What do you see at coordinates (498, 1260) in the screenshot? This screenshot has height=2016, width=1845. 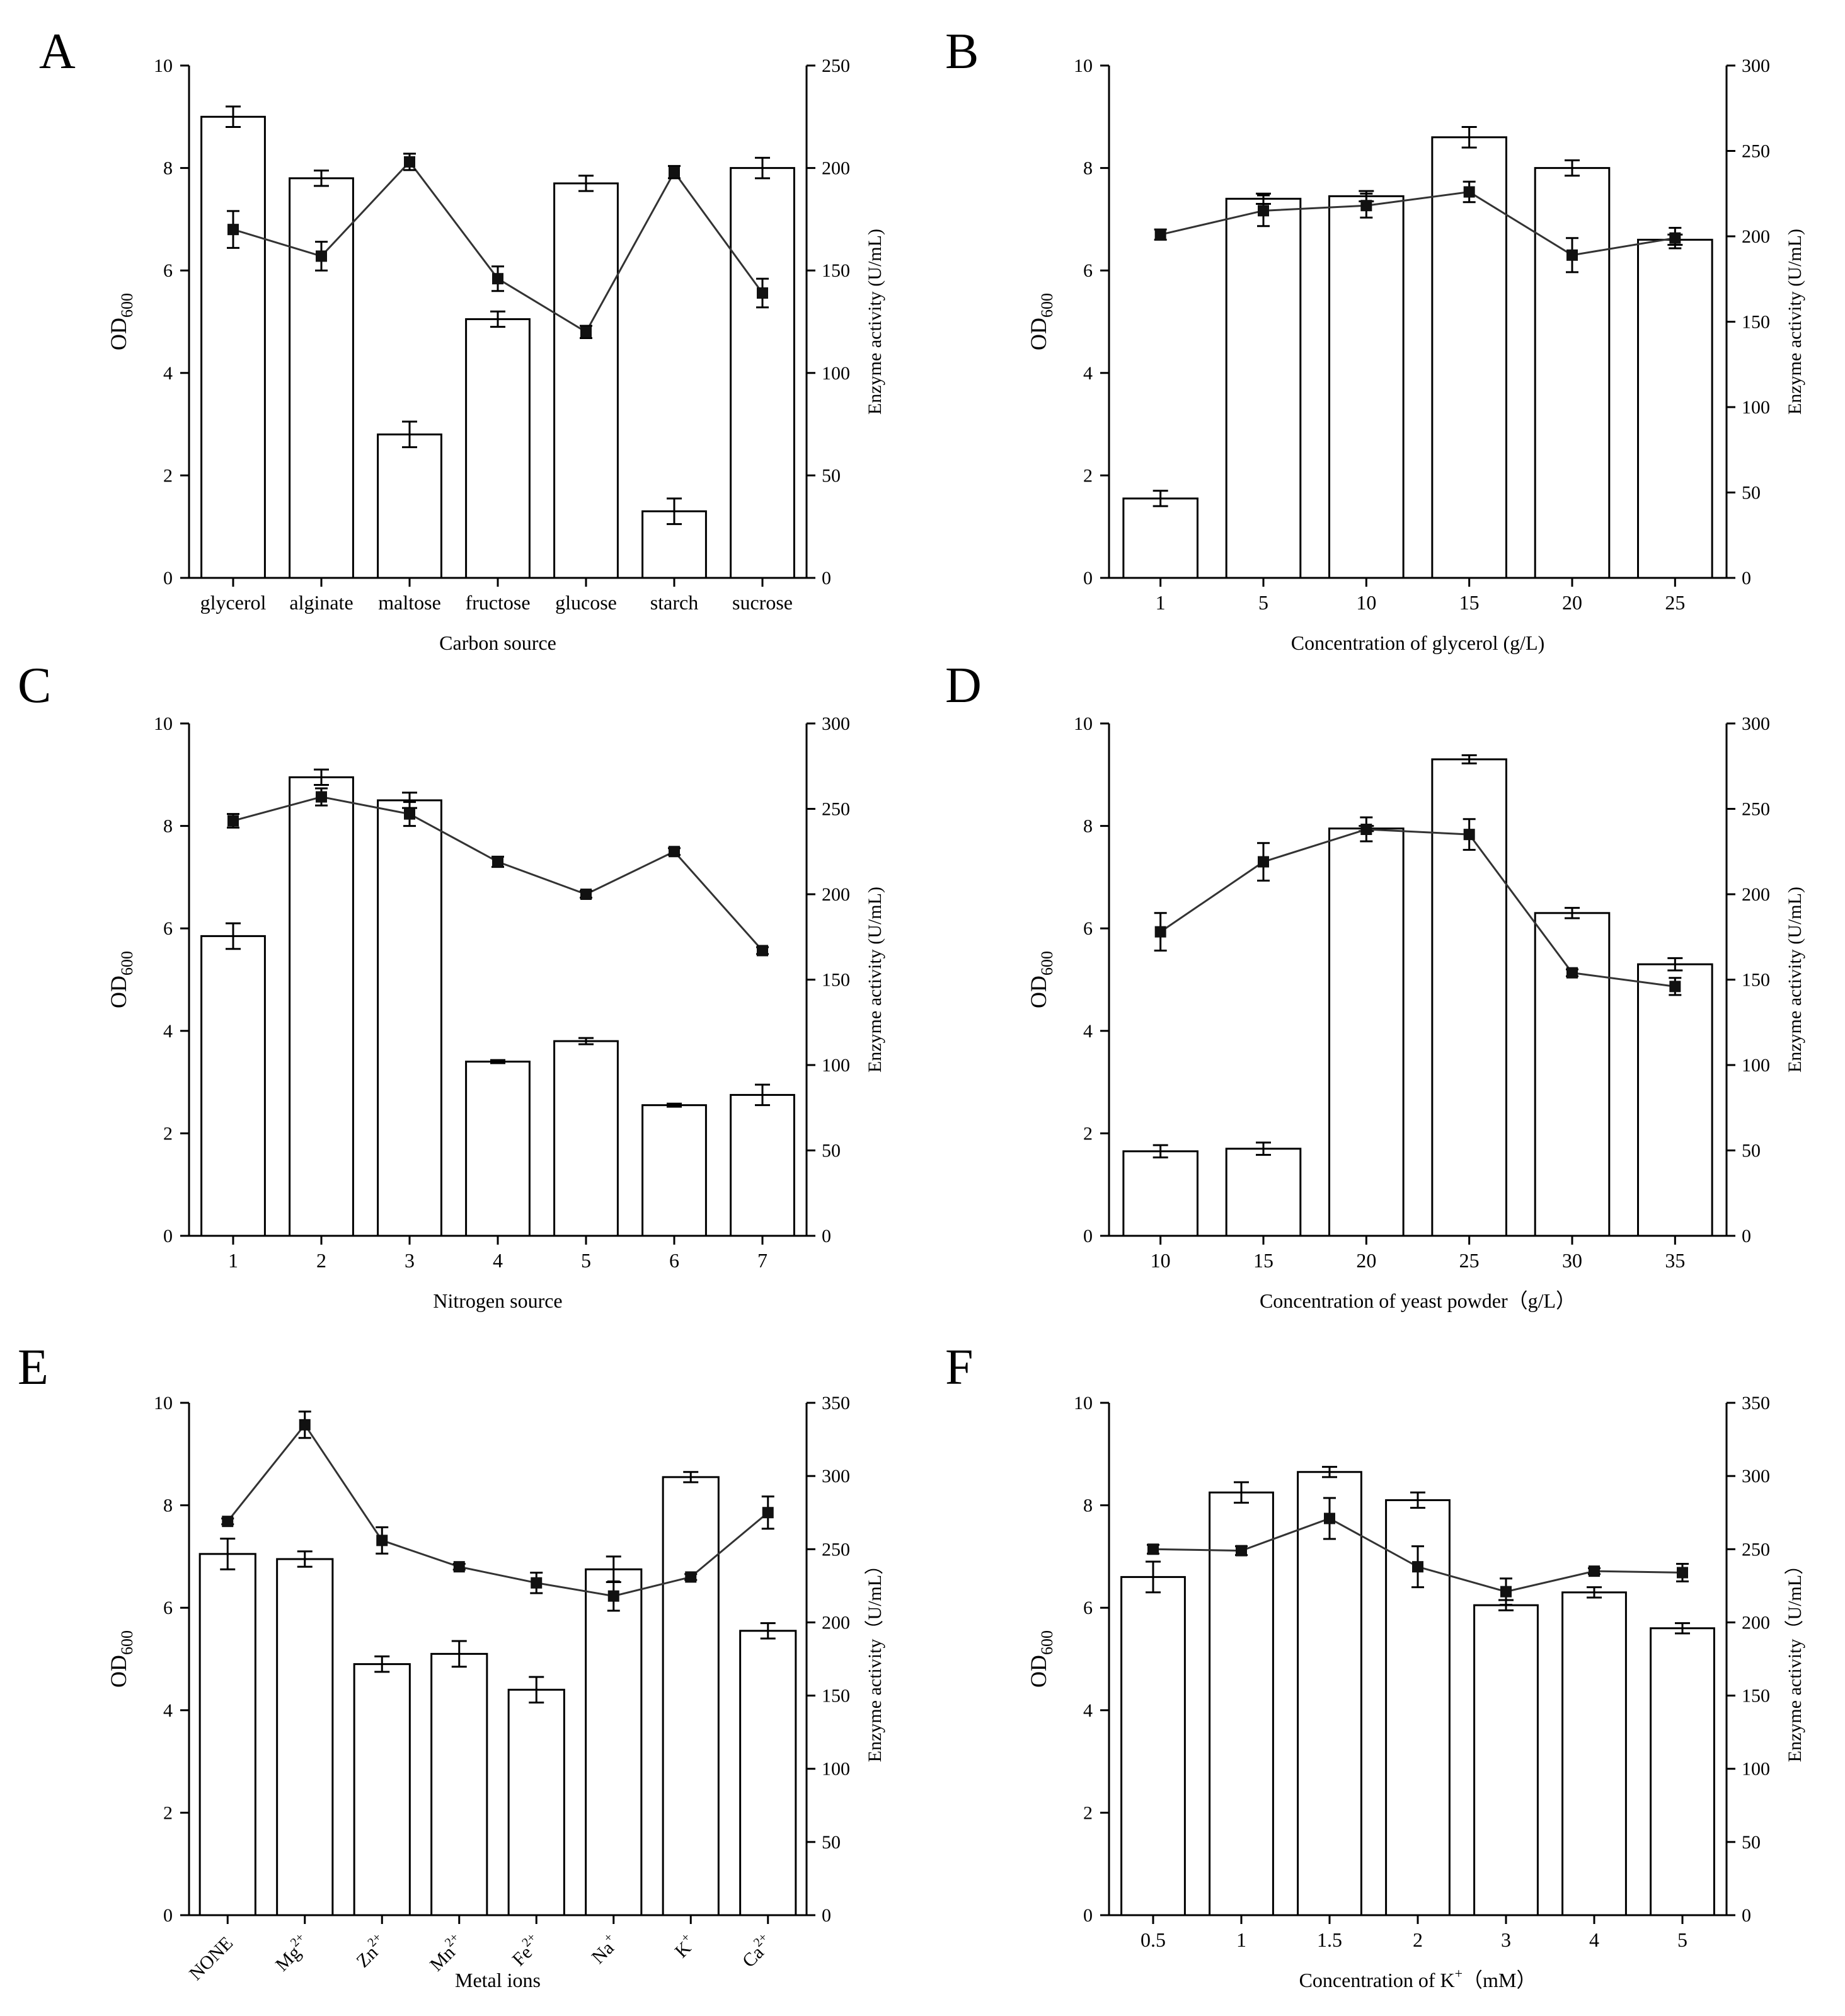 I see `x-tick-label: 4` at bounding box center [498, 1260].